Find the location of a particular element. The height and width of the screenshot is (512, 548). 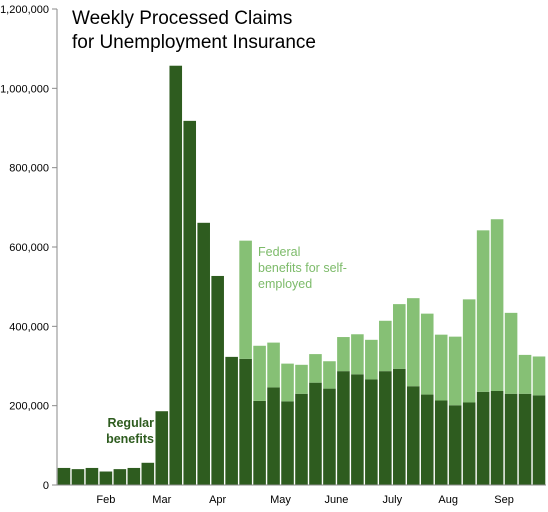

annotation-regular-line-2: benefits is located at coordinates (130, 439).